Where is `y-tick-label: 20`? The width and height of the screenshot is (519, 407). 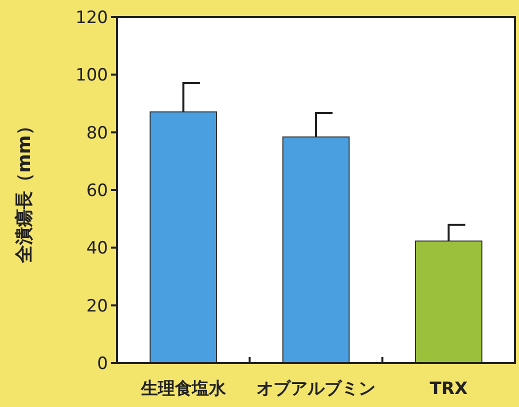
y-tick-label: 20 is located at coordinates (97, 306).